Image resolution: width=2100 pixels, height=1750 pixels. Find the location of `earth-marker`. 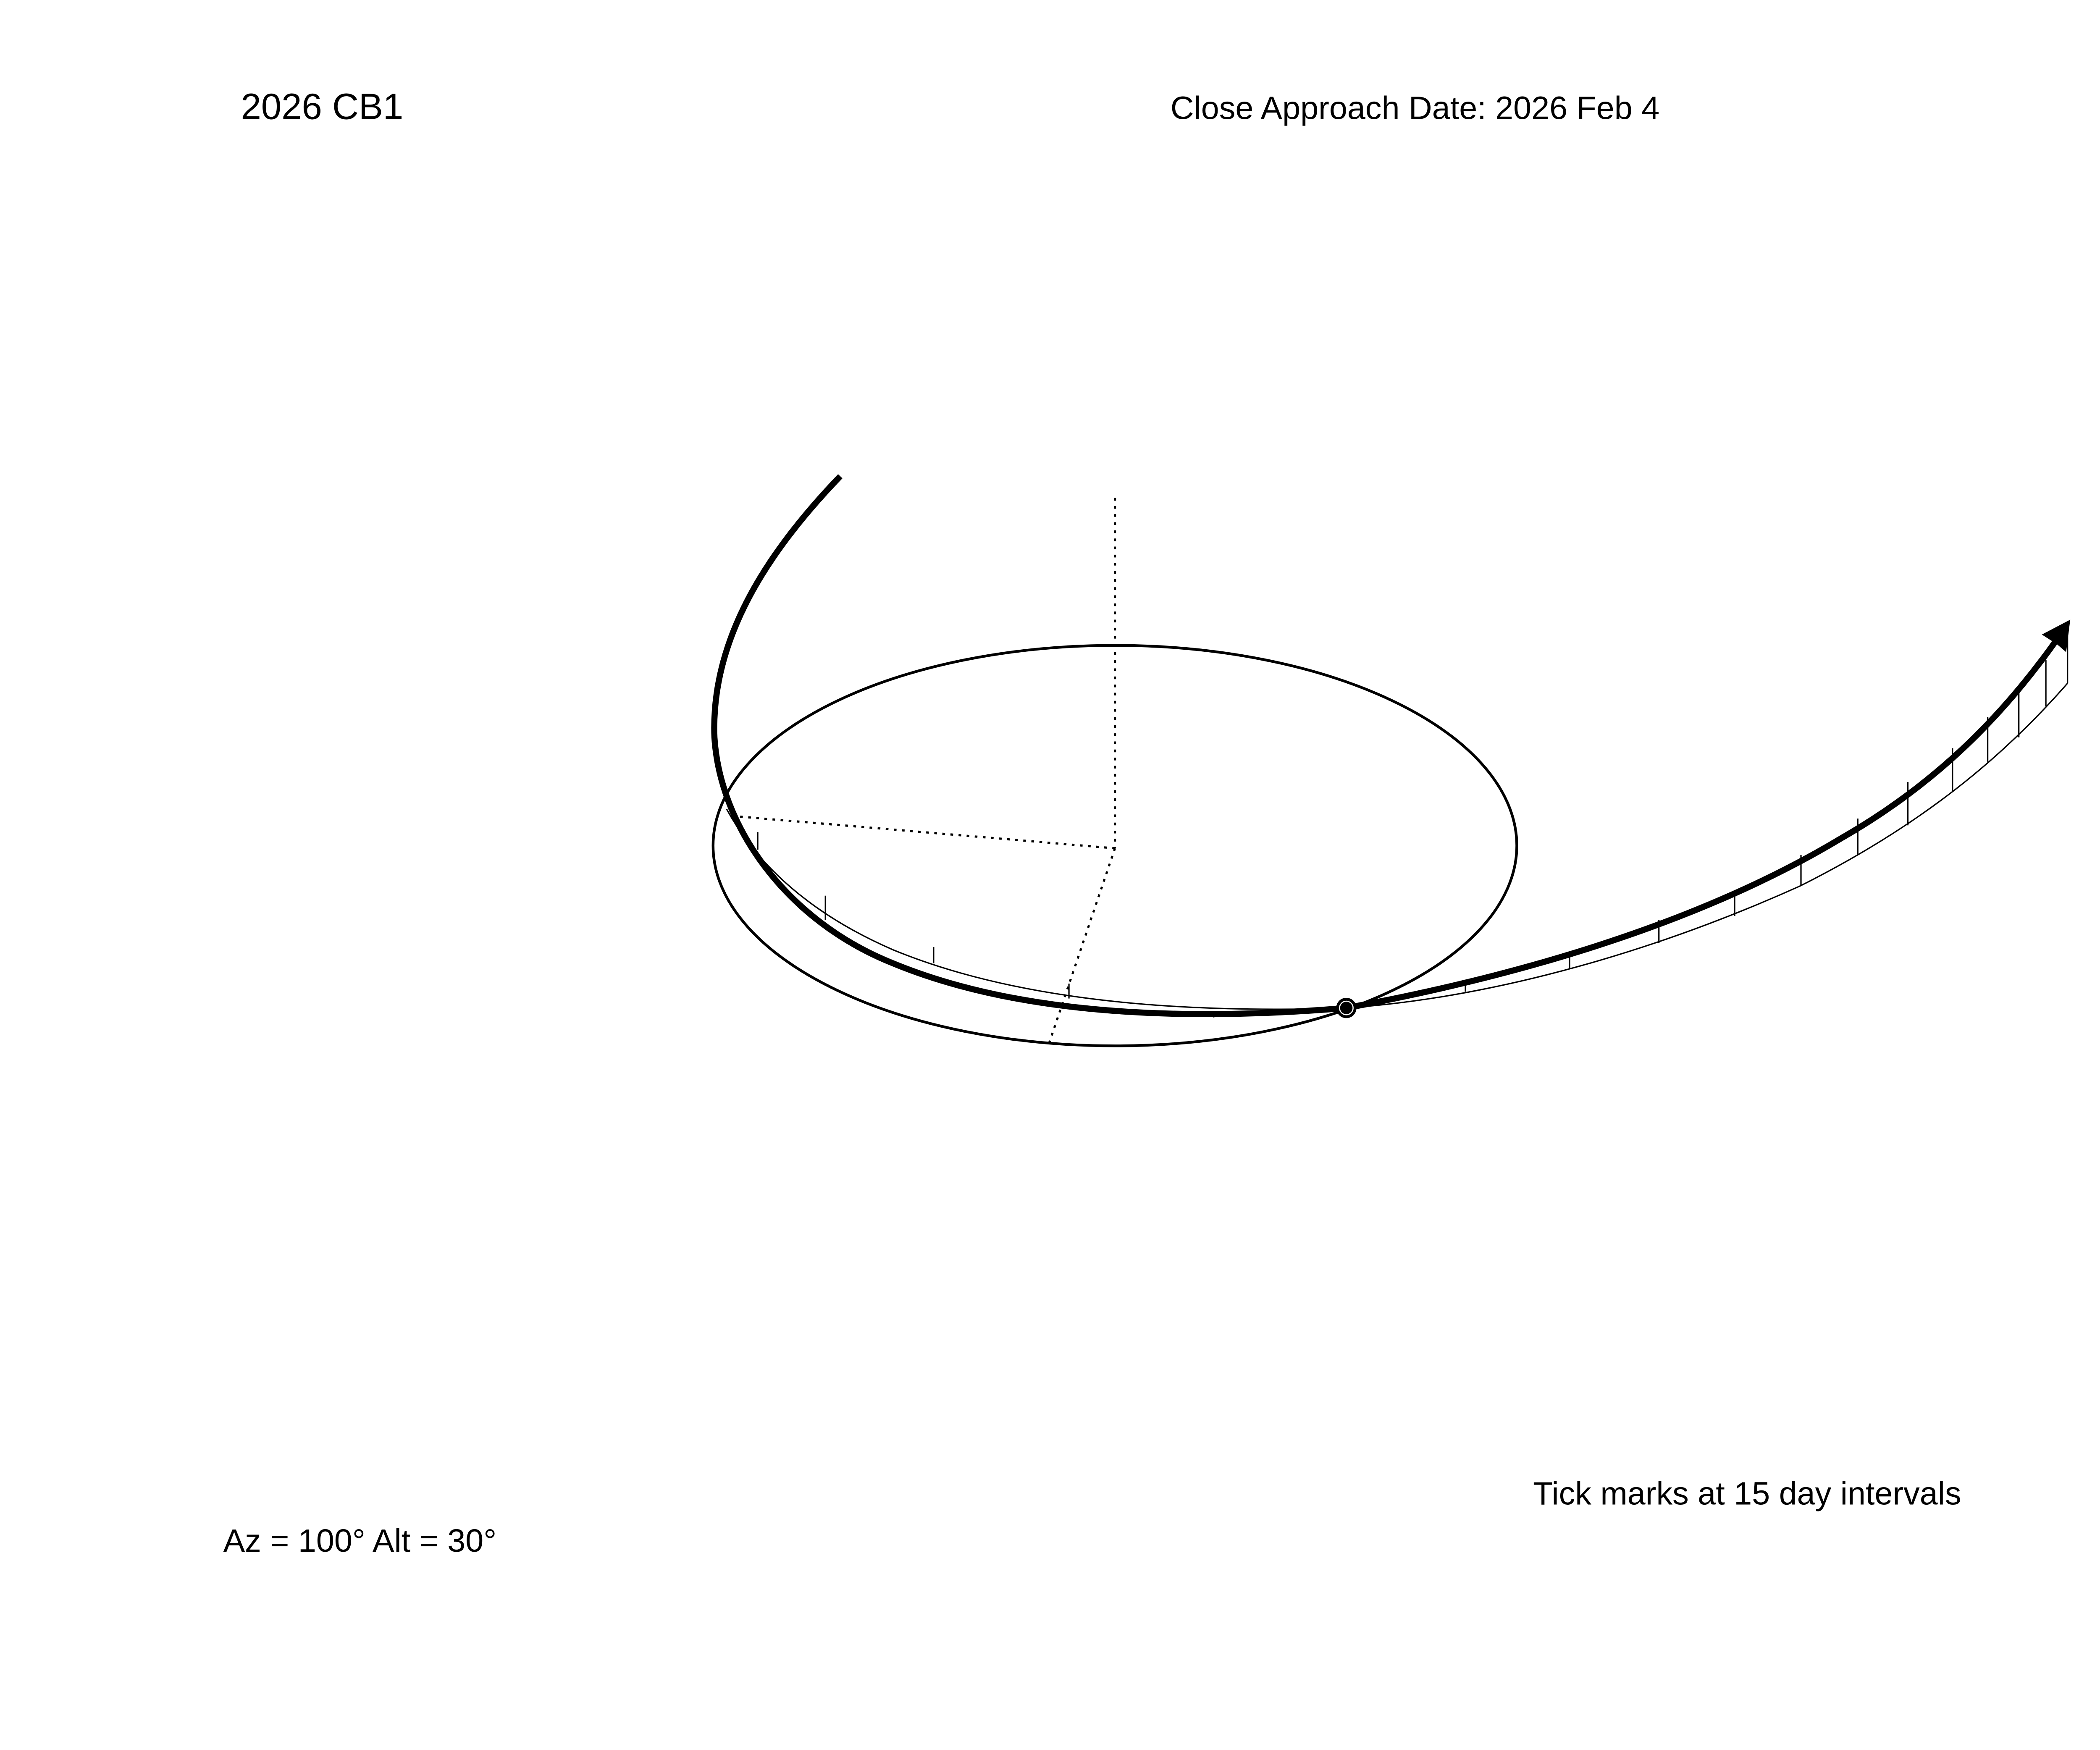

earth-marker is located at coordinates (1346, 1007).